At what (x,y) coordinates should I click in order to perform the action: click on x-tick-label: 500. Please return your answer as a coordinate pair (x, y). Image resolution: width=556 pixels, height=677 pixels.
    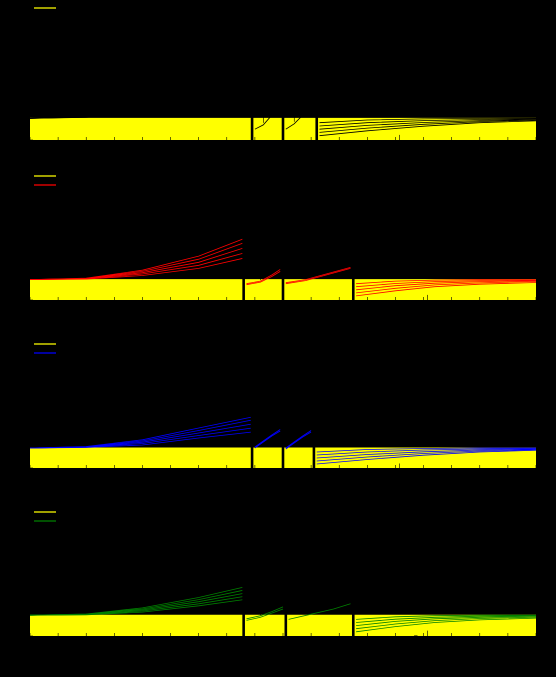
    Looking at the image, I should click on (58, 148).